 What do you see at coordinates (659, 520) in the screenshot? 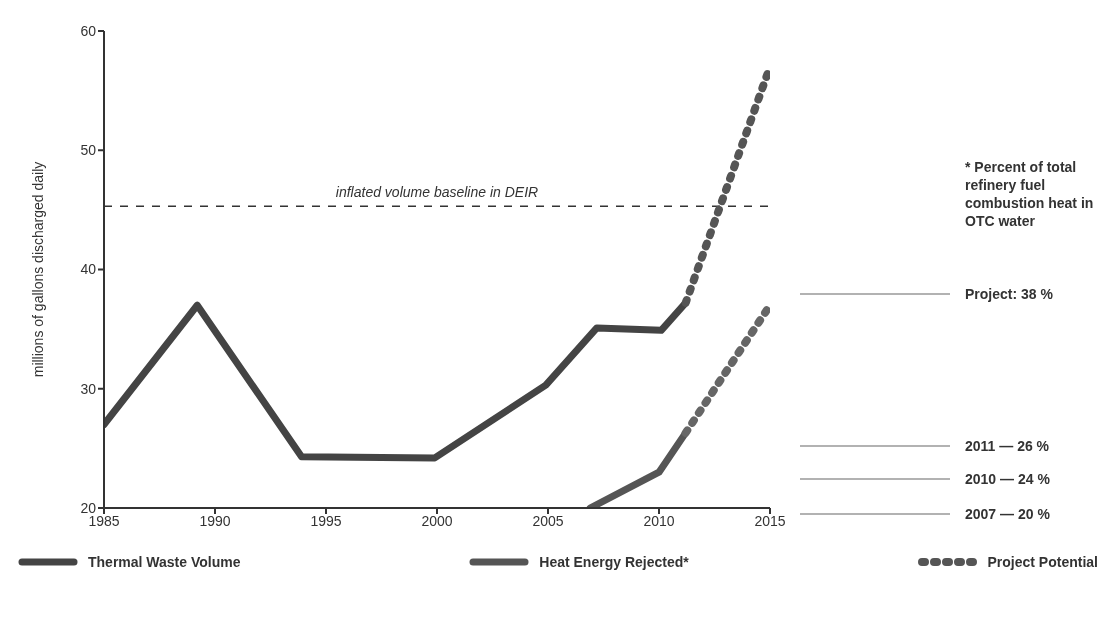
I see `x-tick-label: 2010` at bounding box center [659, 520].